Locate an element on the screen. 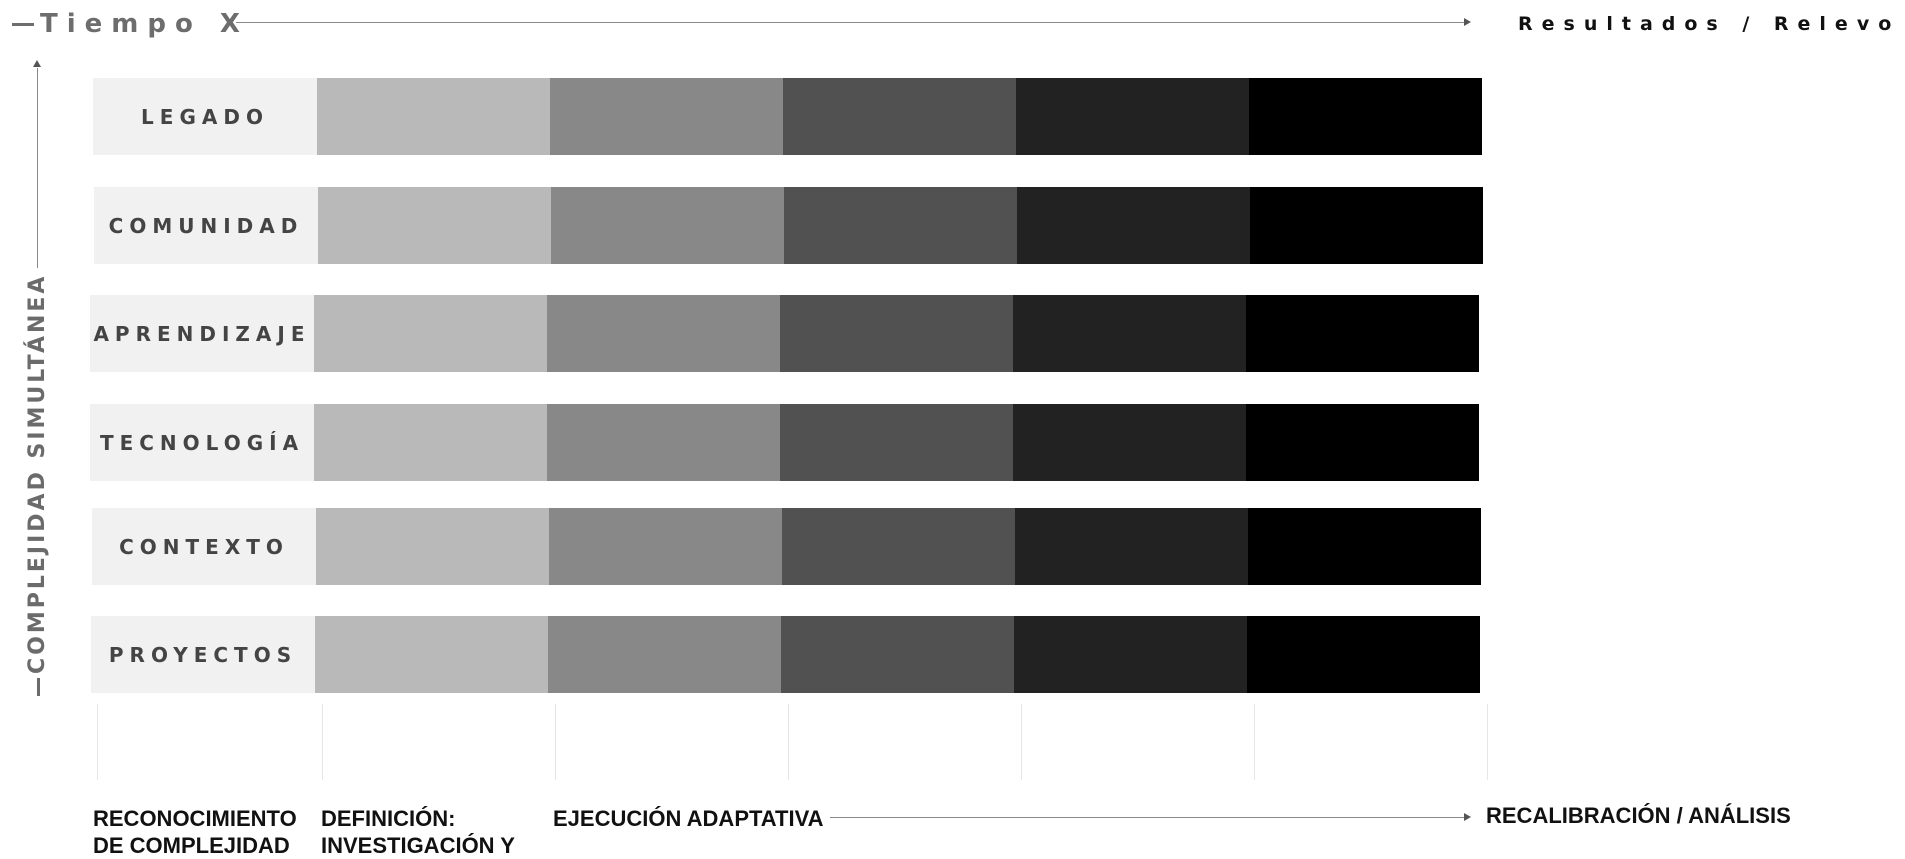 Image resolution: width=1905 pixels, height=859 pixels. row-contexto: CONTEXTO is located at coordinates (786, 546).